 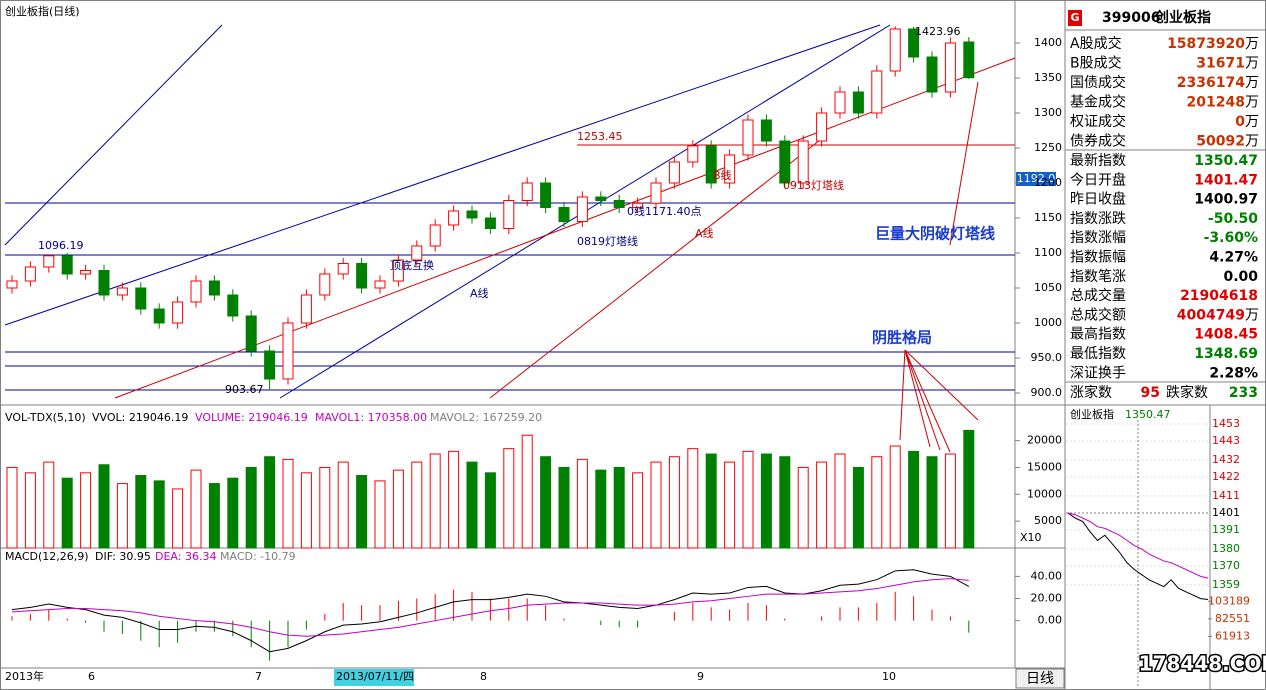 I want to click on row-value: 15873920, so click(x=1206, y=44).